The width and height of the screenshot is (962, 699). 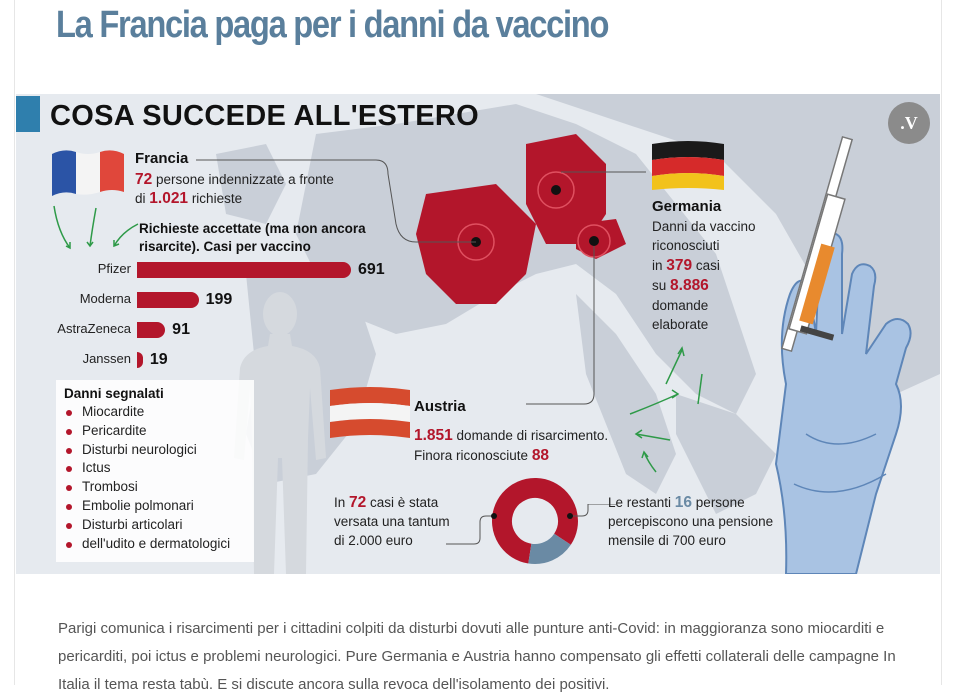 I want to click on donut-leader-lines, so click(x=531, y=524).